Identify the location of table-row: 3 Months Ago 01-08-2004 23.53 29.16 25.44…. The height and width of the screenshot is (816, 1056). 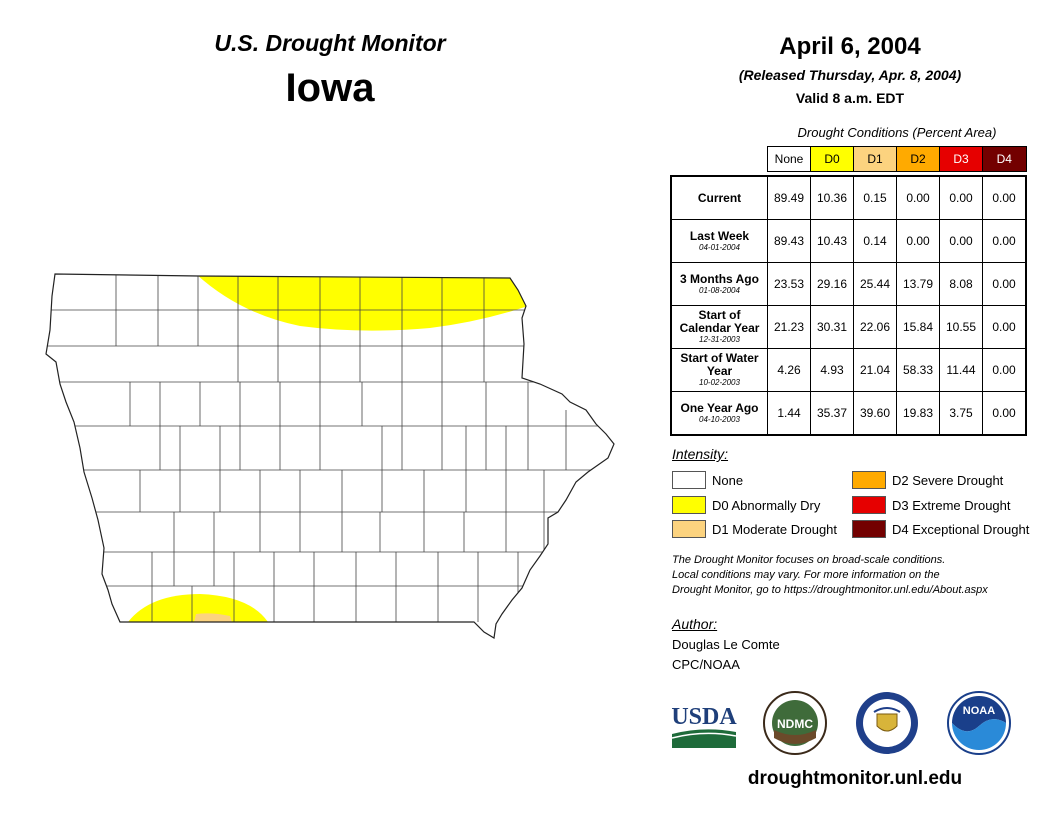
(848, 284).